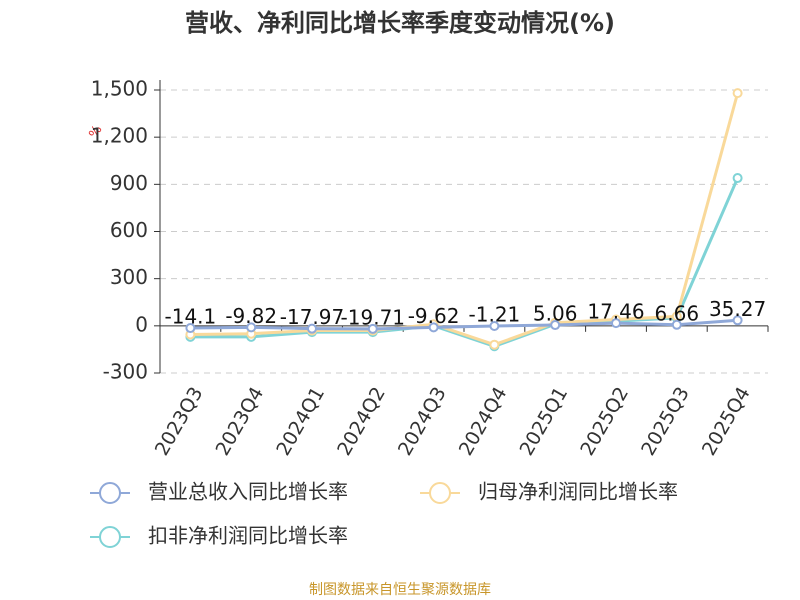 This screenshot has height=600, width=800. What do you see at coordinates (578, 492) in the screenshot?
I see `legend-label: 归母净利润同比增长率` at bounding box center [578, 492].